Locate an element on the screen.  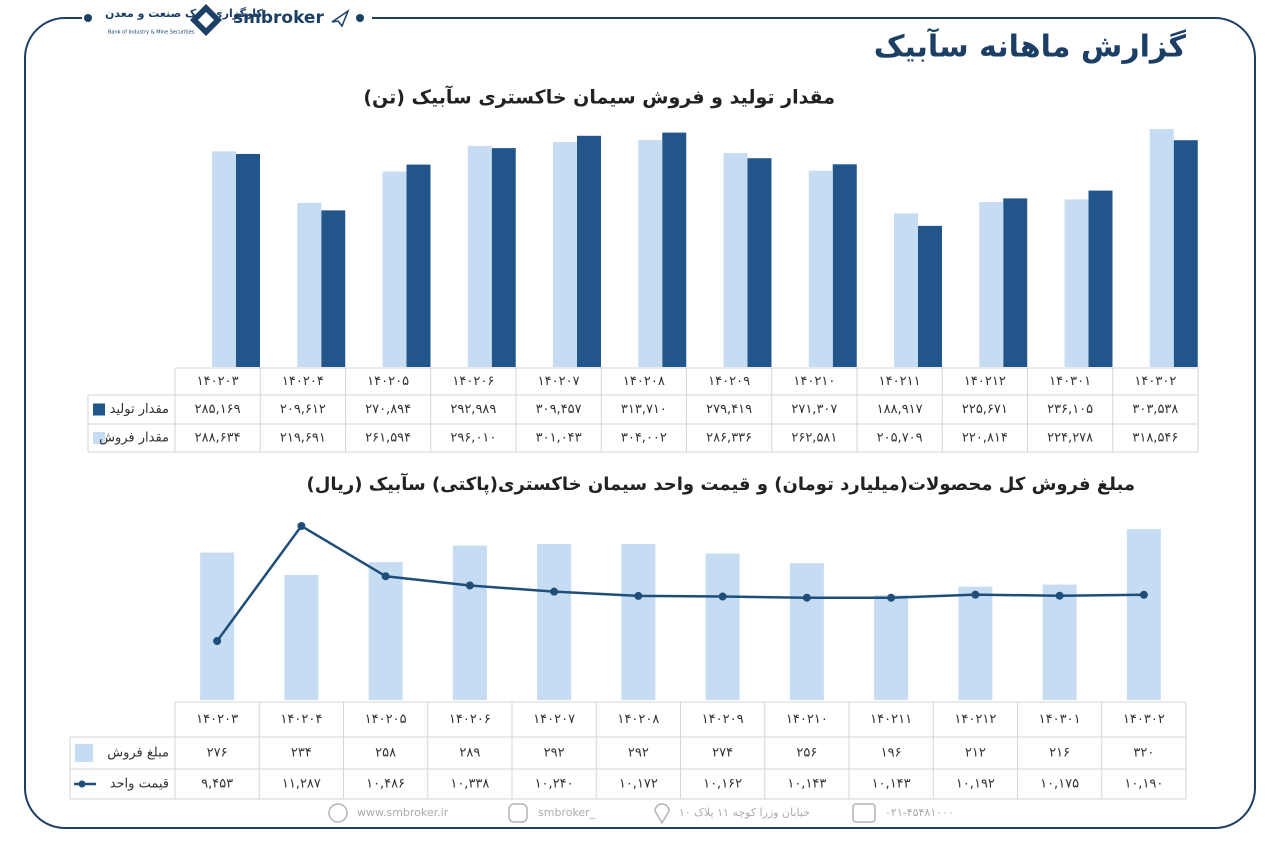
line is located at coordinates (680, 583).